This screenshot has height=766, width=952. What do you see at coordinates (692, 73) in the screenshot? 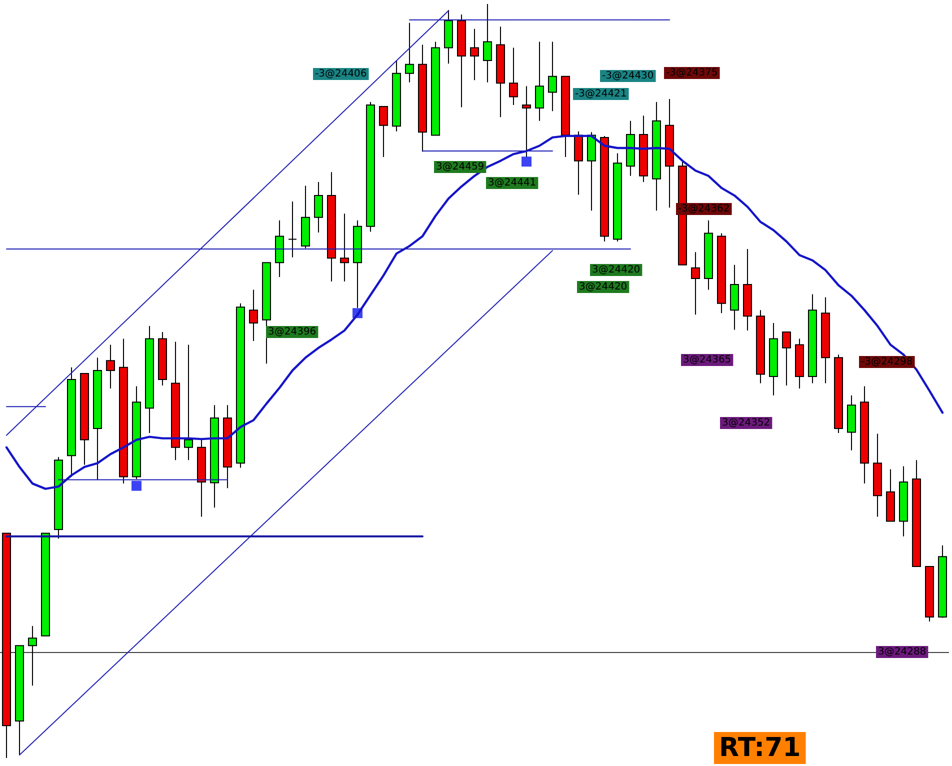
I see `annotation: -3@24375` at bounding box center [692, 73].